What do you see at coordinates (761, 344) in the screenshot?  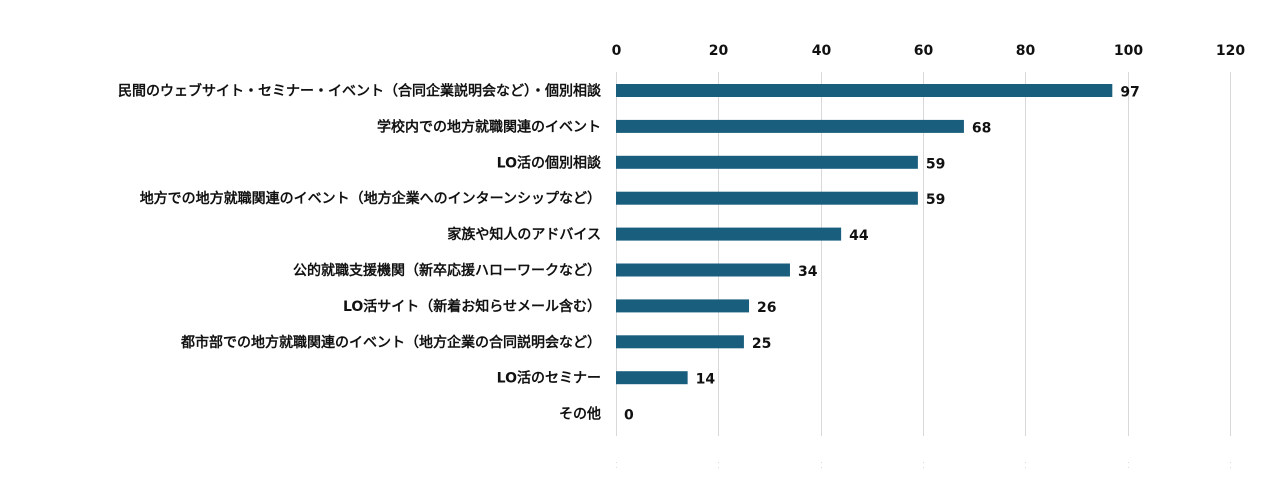 I see `data-label: 25` at bounding box center [761, 344].